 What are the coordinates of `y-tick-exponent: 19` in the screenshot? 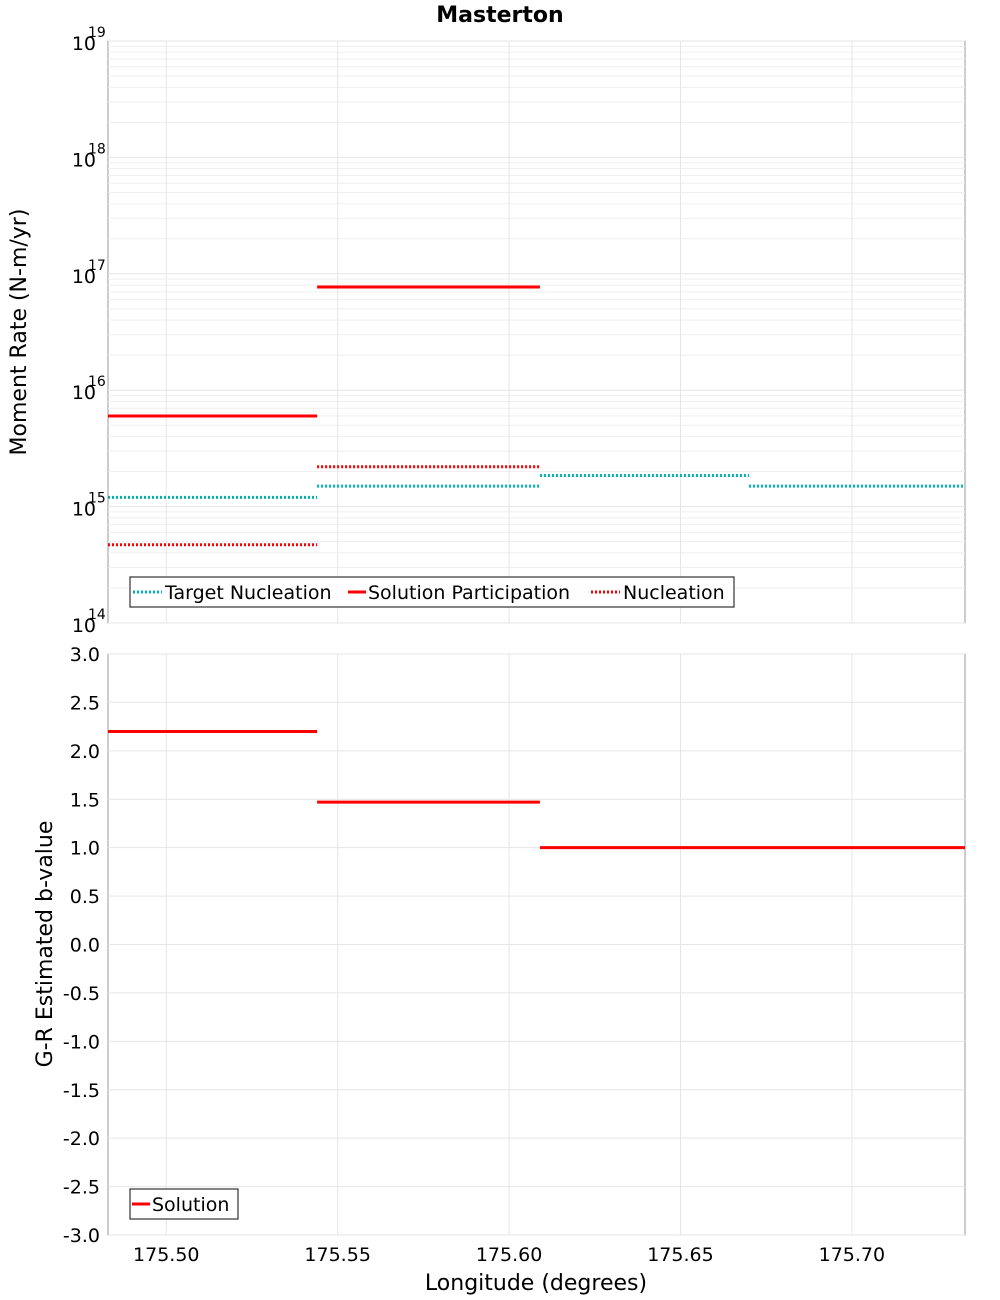 It's located at (97, 33).